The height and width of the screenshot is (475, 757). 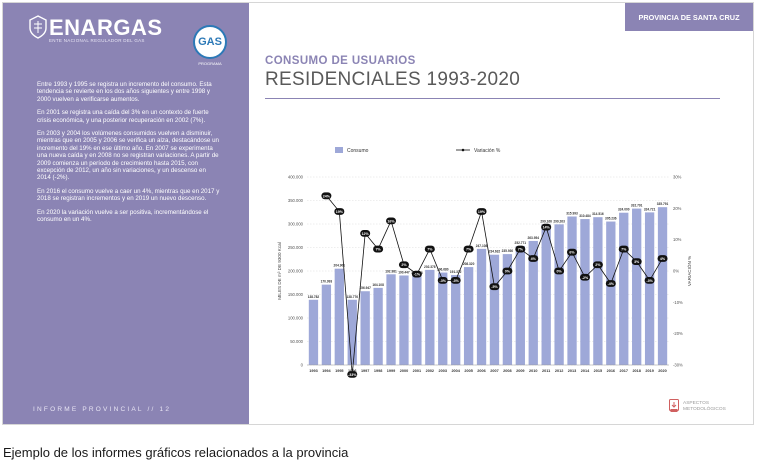 What do you see at coordinates (636, 371) in the screenshot?
I see `x-tick-label: 2018` at bounding box center [636, 371].